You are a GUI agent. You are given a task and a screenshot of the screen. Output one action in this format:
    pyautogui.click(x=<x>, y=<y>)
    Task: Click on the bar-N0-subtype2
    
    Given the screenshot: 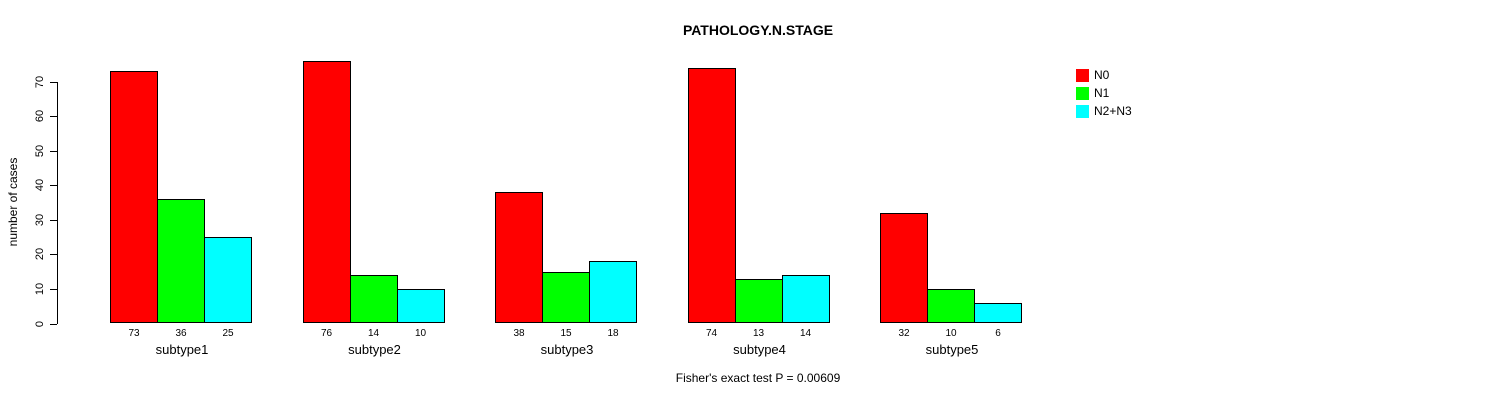 What is the action you would take?
    pyautogui.click(x=326, y=192)
    